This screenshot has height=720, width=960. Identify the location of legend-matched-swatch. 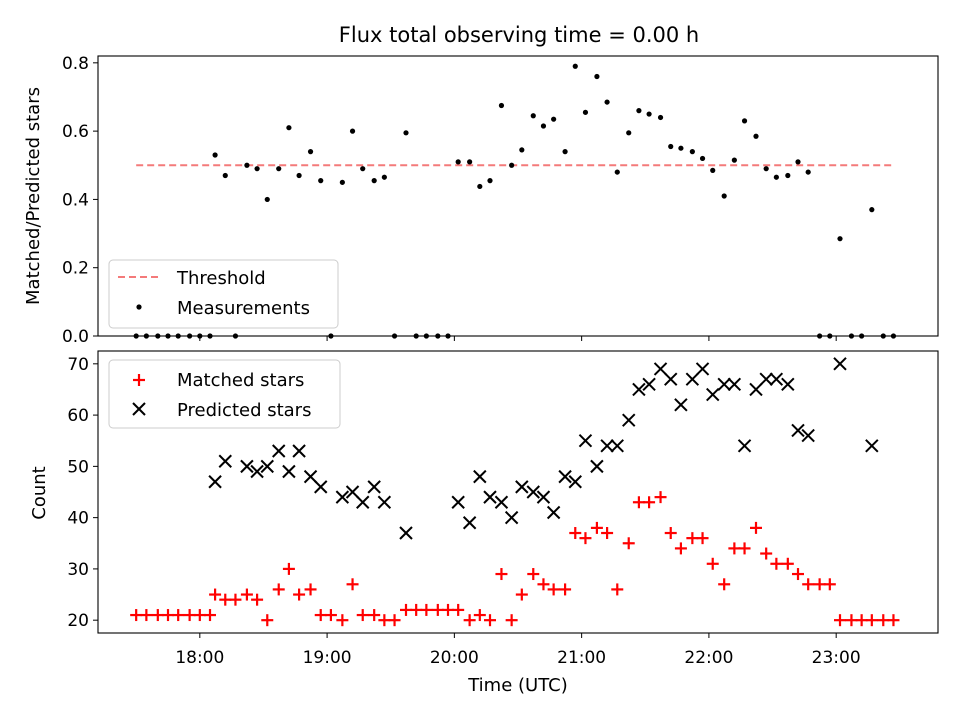
(139, 380).